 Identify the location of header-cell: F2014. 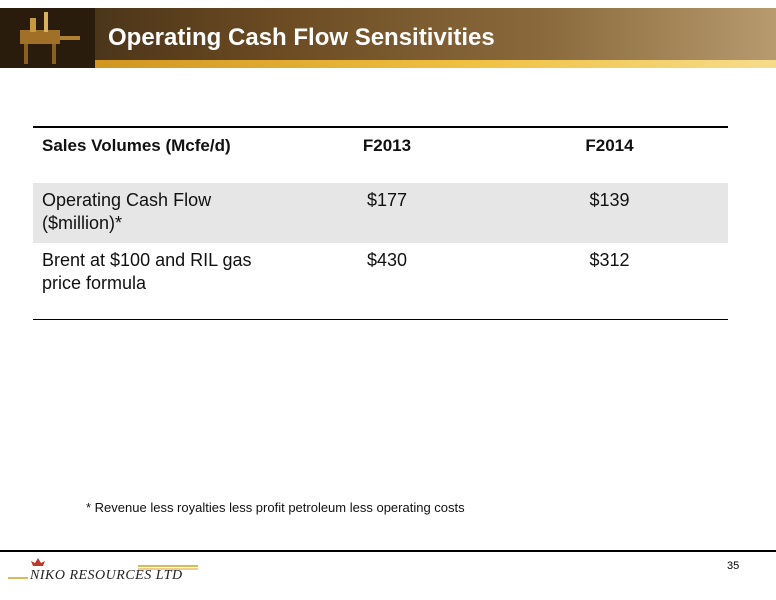
(609, 154).